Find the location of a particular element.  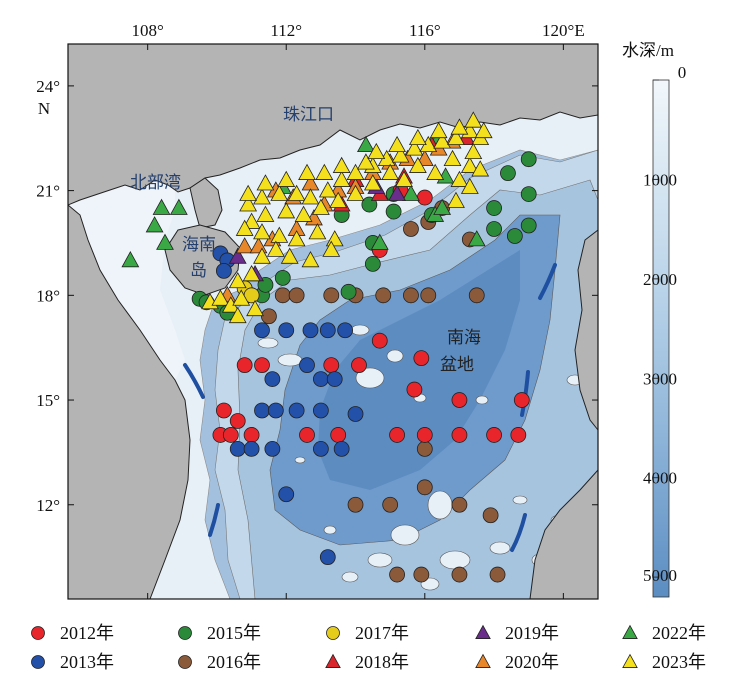

station-marker-y2020 is located at coordinates (244, 245).